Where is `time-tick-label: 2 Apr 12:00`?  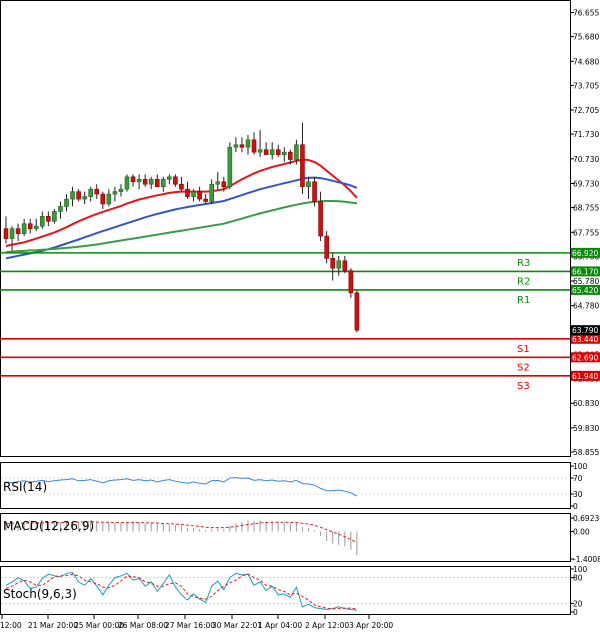
time-tick-label: 2 Apr 12:00 is located at coordinates (327, 625).